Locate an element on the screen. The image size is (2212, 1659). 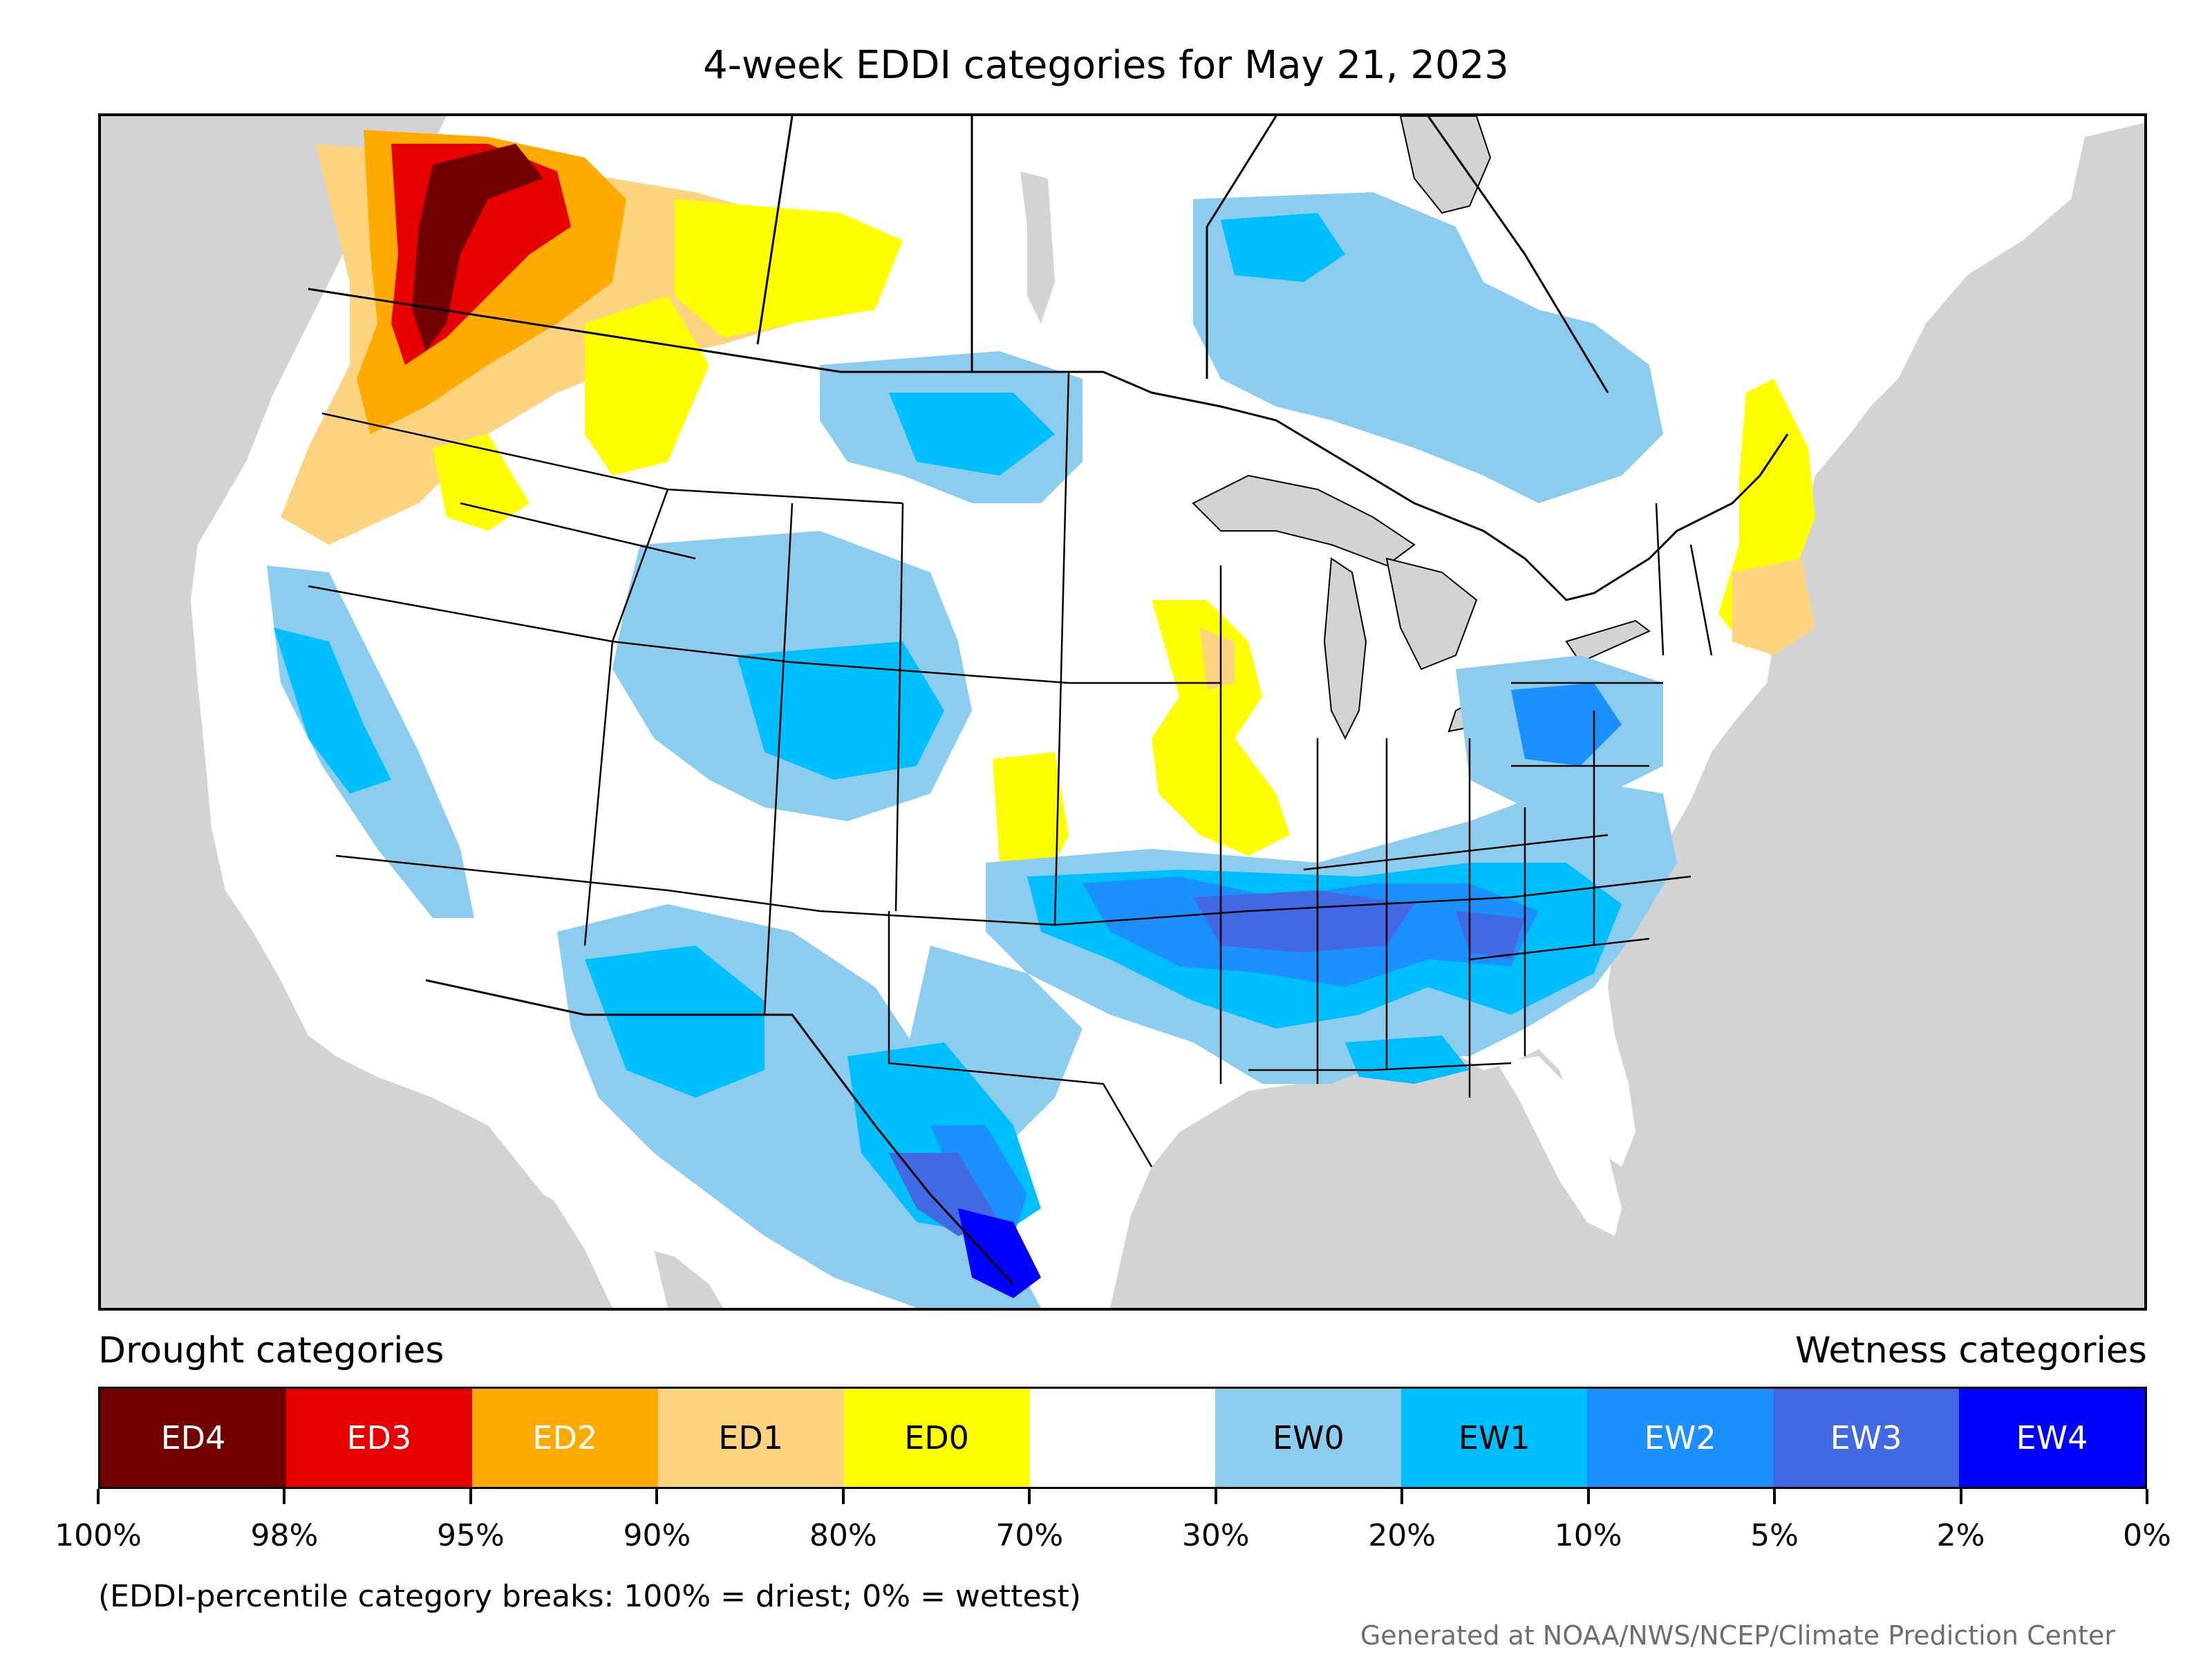
us-canada-border is located at coordinates (1049, 445).